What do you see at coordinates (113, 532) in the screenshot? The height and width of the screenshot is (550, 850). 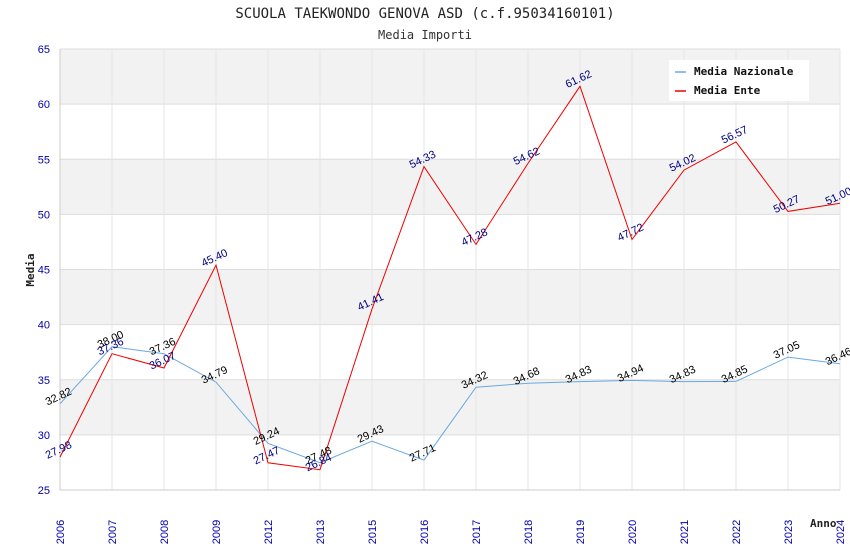 I see `x-tick-label: 2007` at bounding box center [113, 532].